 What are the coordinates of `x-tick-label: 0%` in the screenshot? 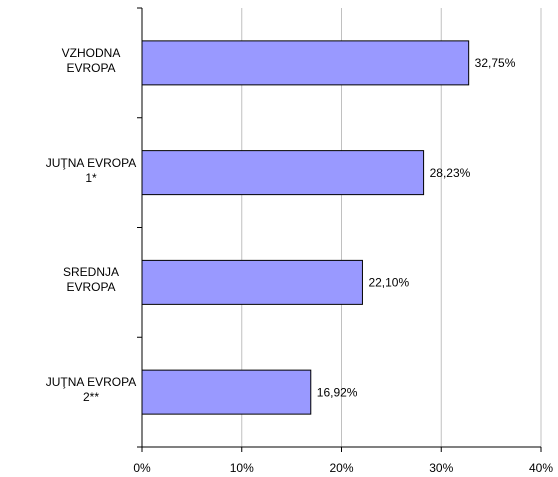 It's located at (142, 468).